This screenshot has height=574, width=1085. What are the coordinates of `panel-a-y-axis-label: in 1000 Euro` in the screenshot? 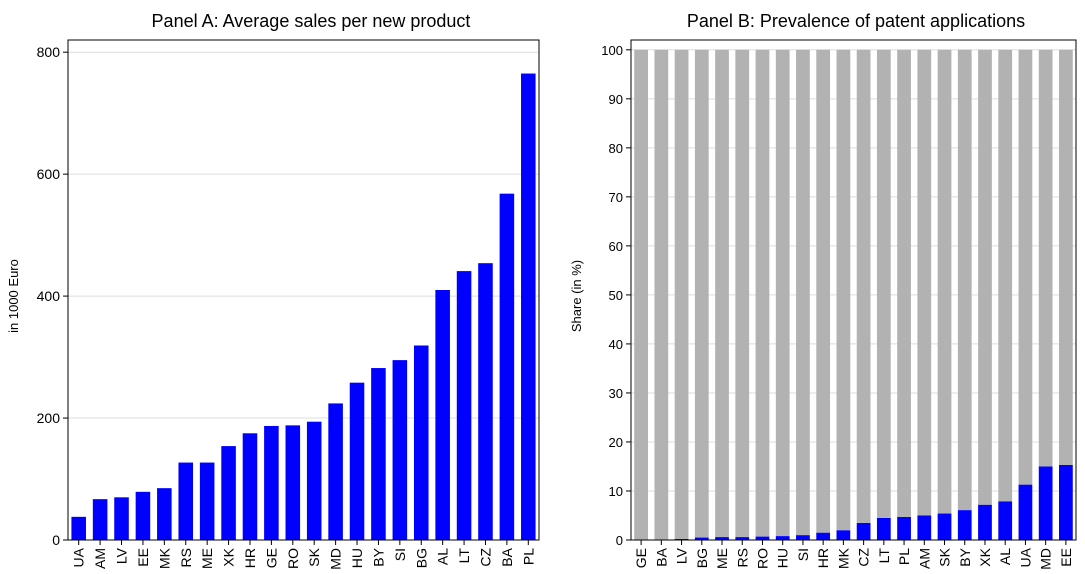 It's located at (13, 296).